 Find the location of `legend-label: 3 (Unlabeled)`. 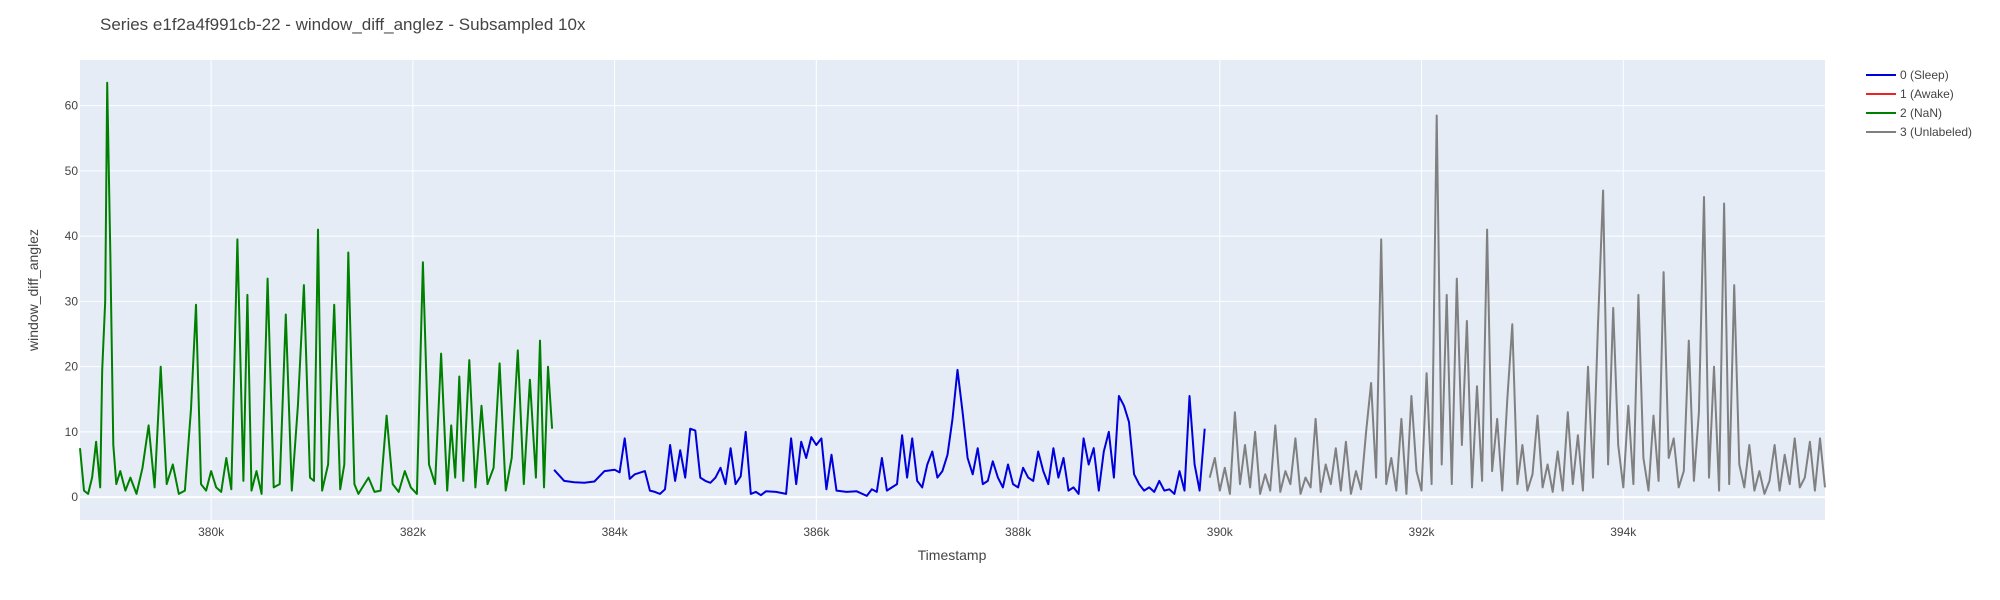

legend-label: 3 (Unlabeled) is located at coordinates (1936, 132).